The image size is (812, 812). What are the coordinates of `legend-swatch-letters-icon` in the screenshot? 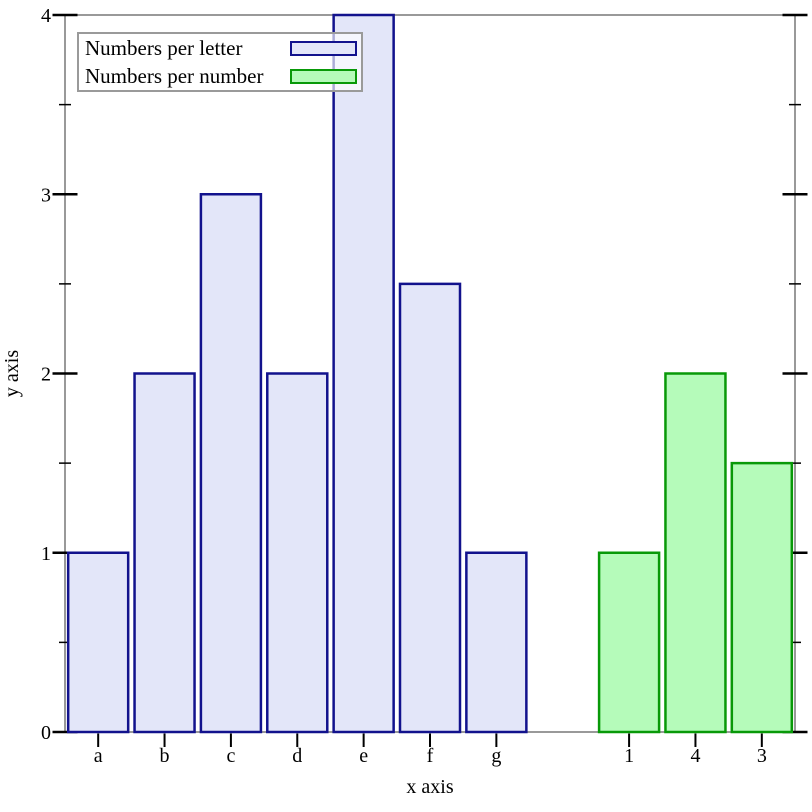 It's located at (323, 48).